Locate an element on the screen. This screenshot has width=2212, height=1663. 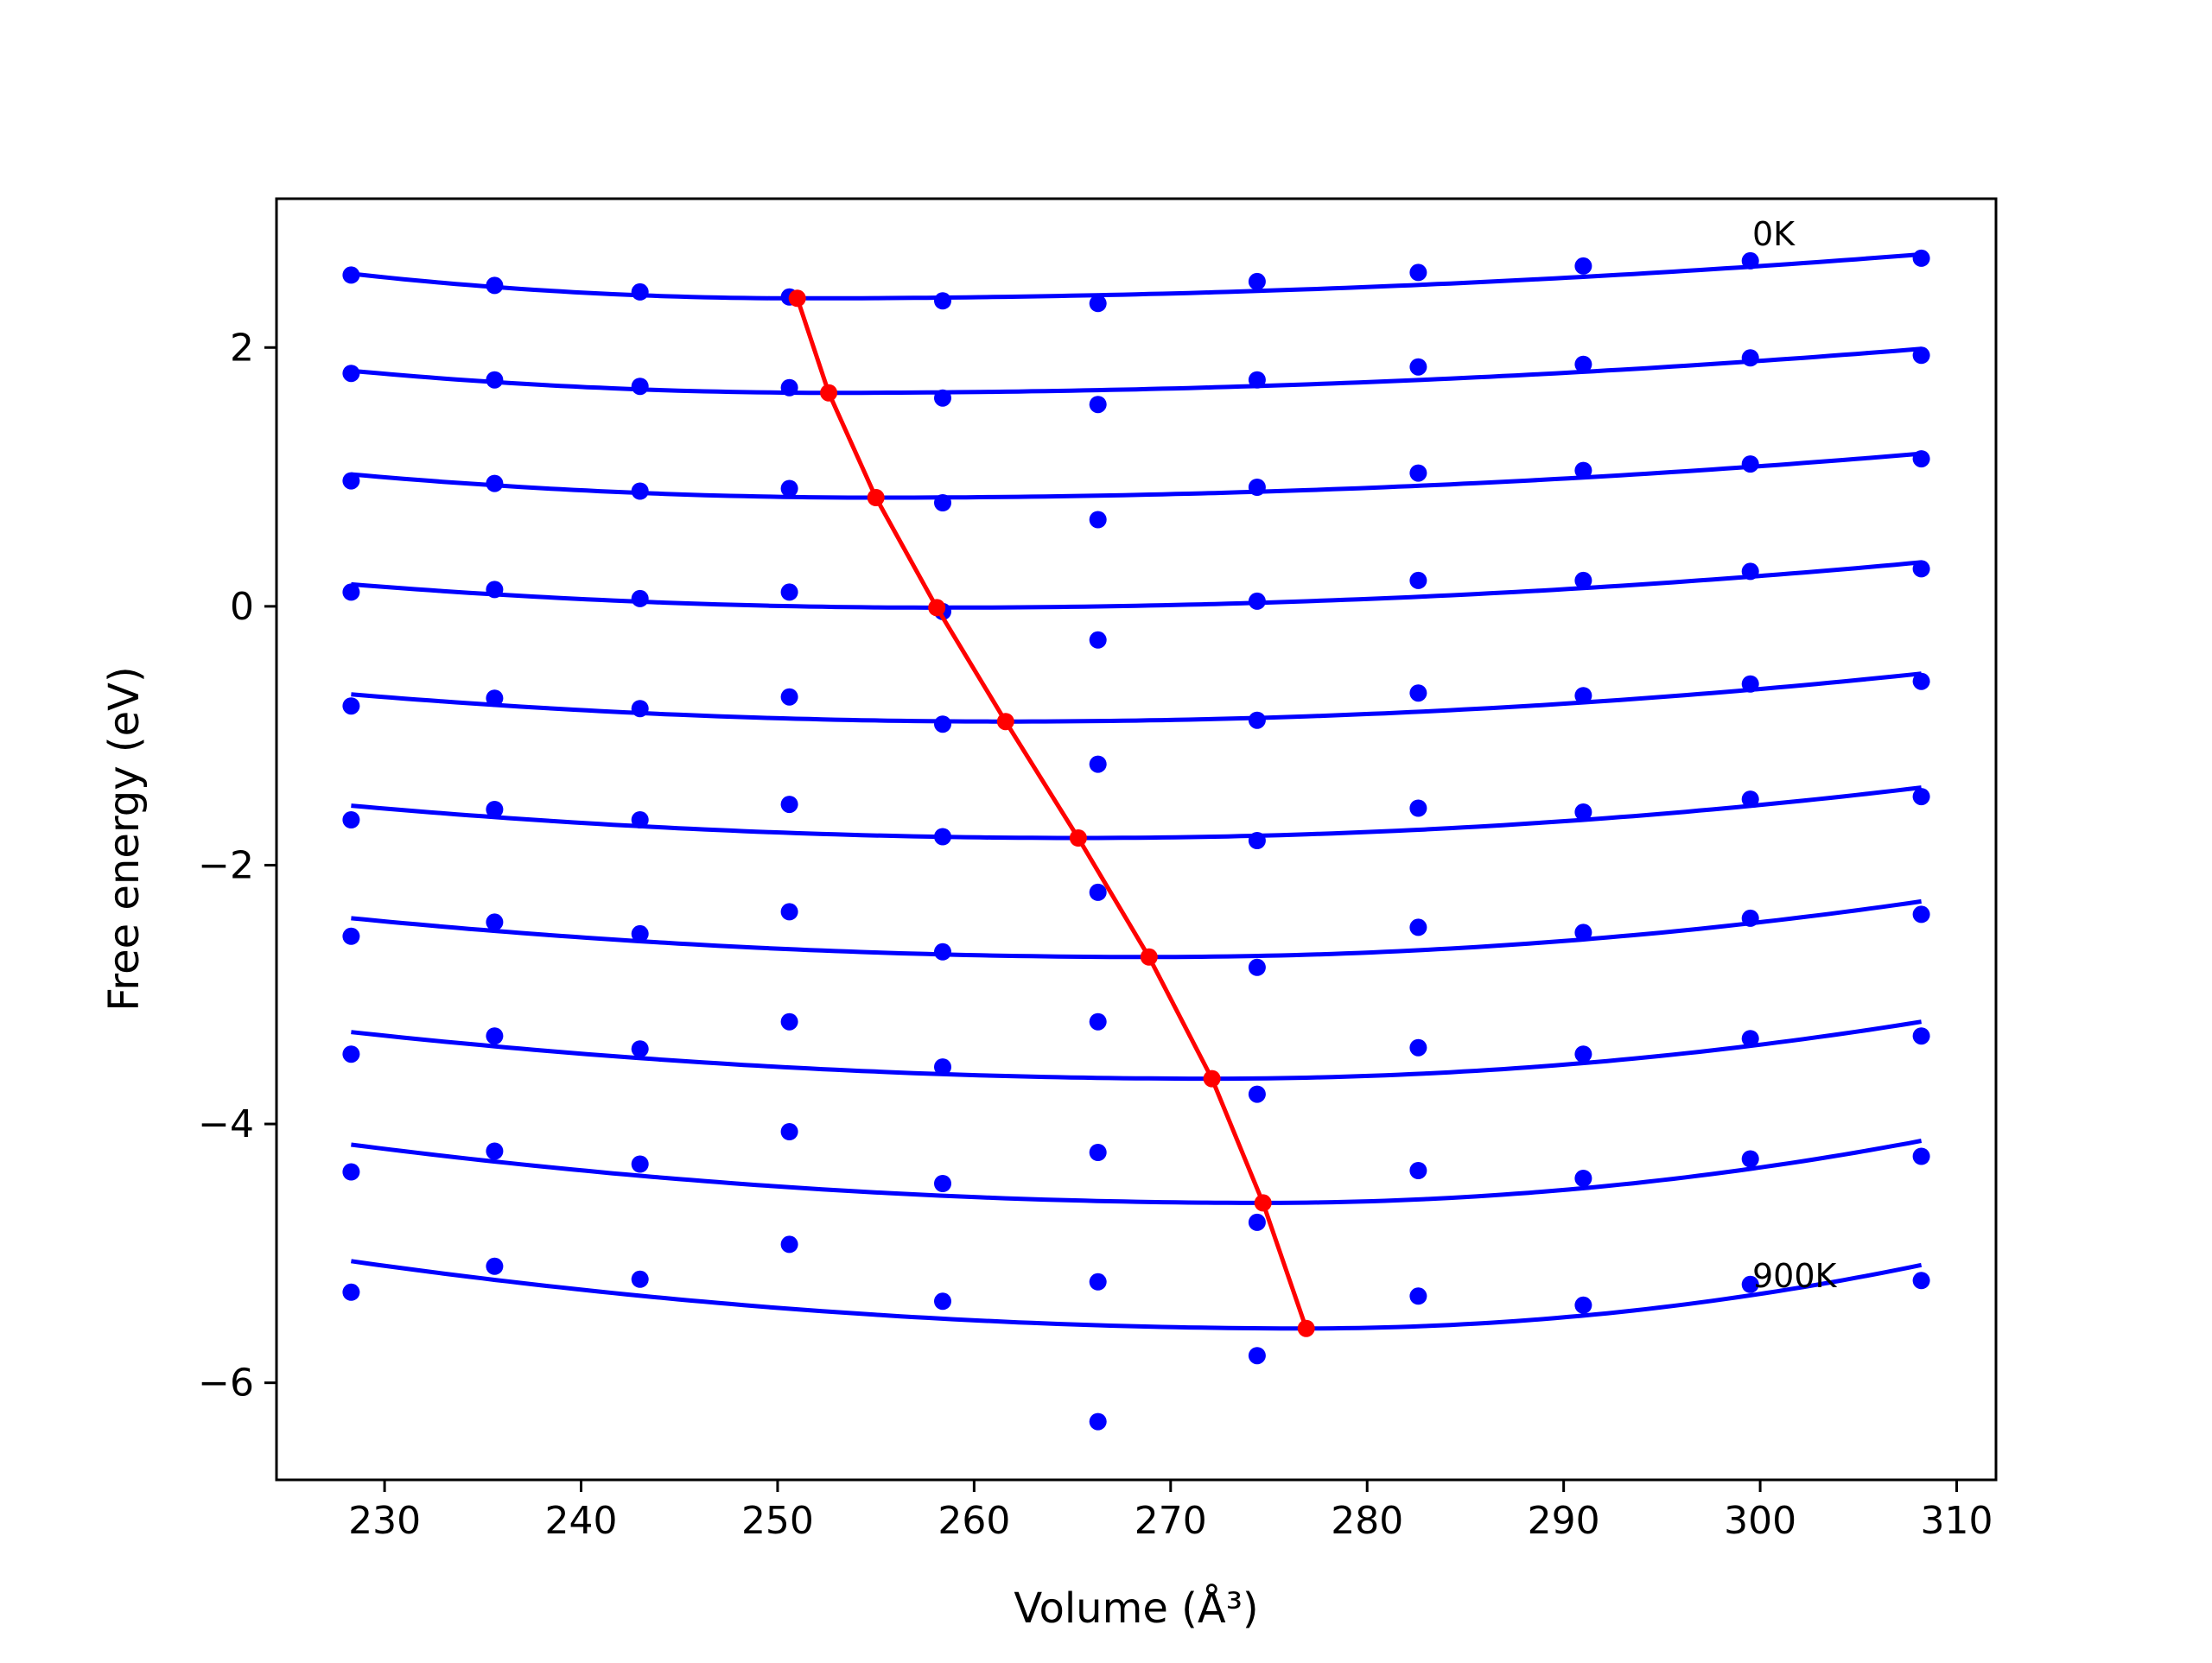
data-point-s2-p7 is located at coordinates (1418, 473).